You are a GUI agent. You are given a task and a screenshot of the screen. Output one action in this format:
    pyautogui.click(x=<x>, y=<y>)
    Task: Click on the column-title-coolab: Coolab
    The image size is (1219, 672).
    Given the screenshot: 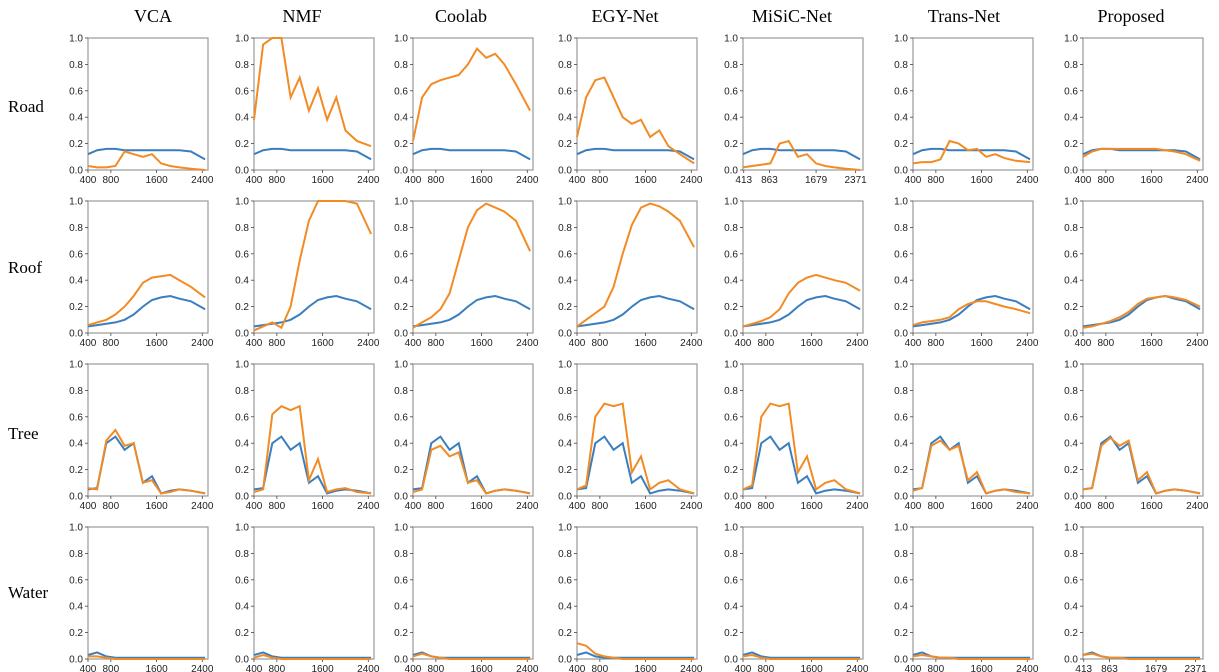 What is the action you would take?
    pyautogui.click(x=461, y=16)
    